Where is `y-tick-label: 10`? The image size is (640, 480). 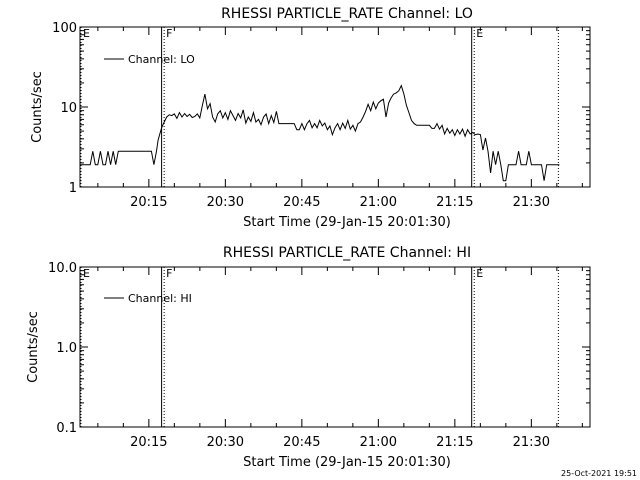
y-tick-label: 10 is located at coordinates (68, 108).